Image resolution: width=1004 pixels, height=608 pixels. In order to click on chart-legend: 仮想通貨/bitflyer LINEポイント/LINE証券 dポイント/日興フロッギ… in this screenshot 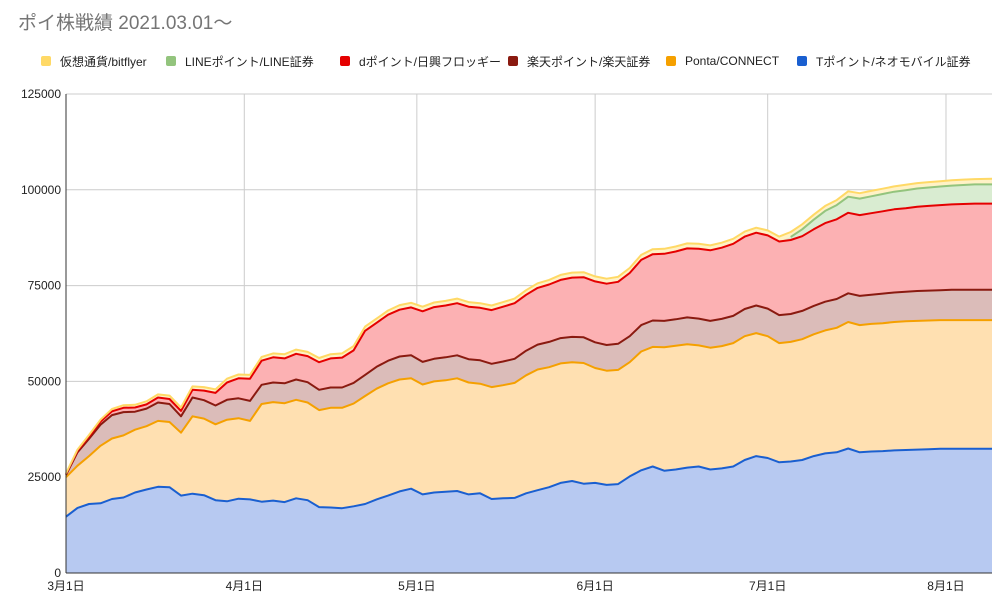, I will do `click(502, 61)`.